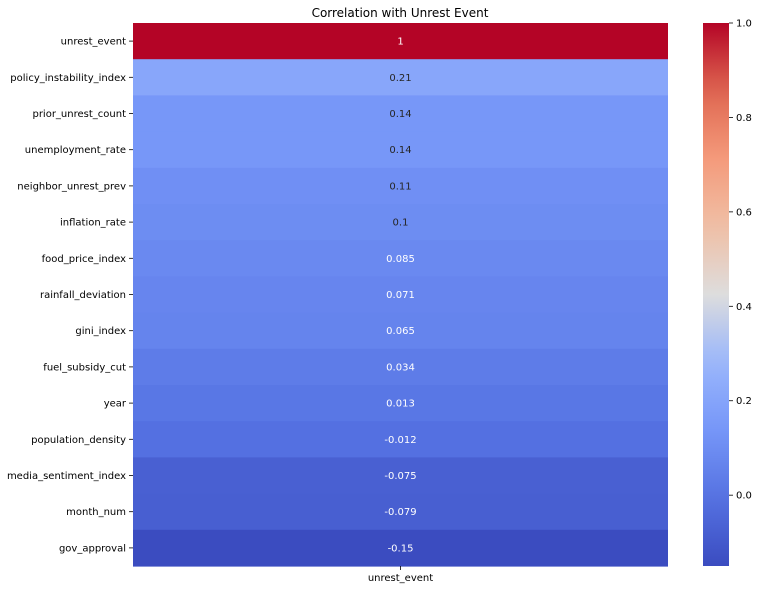  I want to click on row-label: gini_index, so click(100, 331).